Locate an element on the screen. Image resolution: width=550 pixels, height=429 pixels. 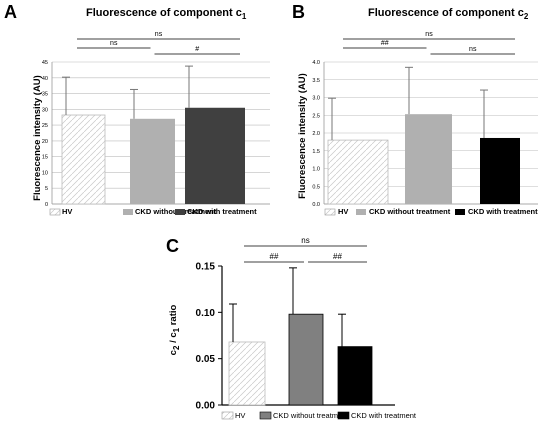
panel-b-tick-label-8: 4.0 is located at coordinates (316, 63).